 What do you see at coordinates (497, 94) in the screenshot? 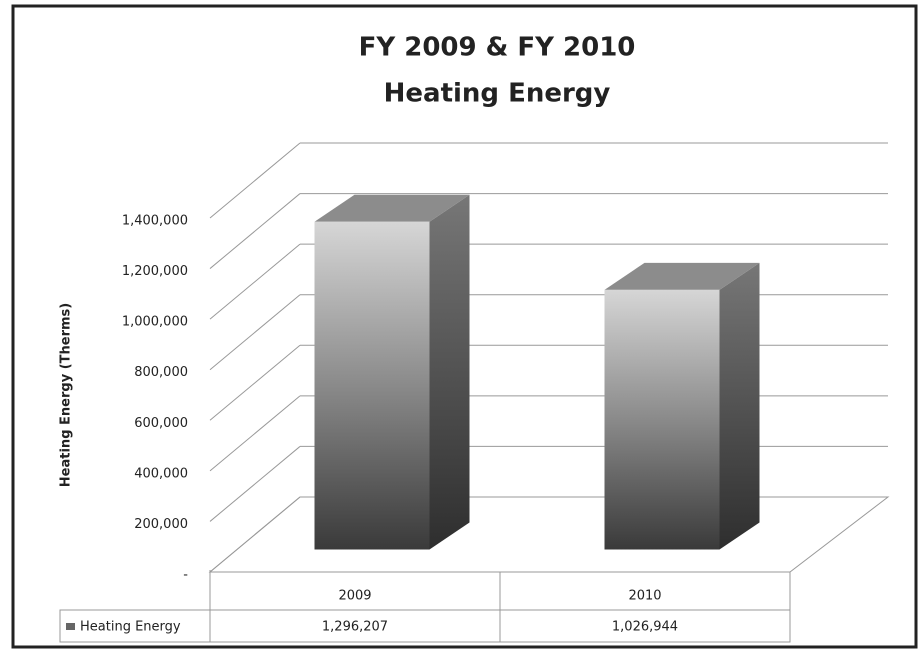
I see `chart-title: Heating Energy` at bounding box center [497, 94].